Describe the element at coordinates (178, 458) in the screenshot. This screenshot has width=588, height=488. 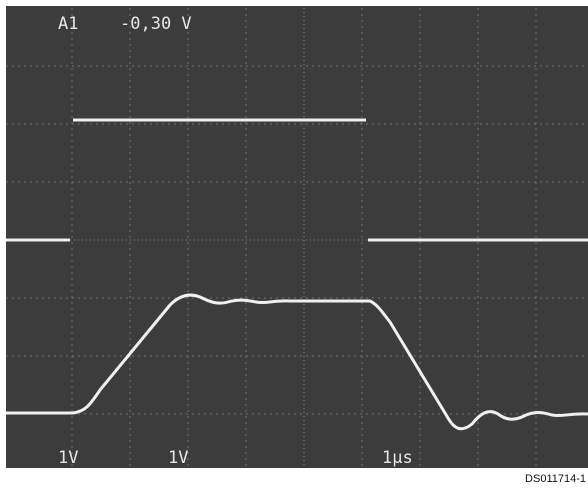
I see `ch2-scale: 1V` at that location.